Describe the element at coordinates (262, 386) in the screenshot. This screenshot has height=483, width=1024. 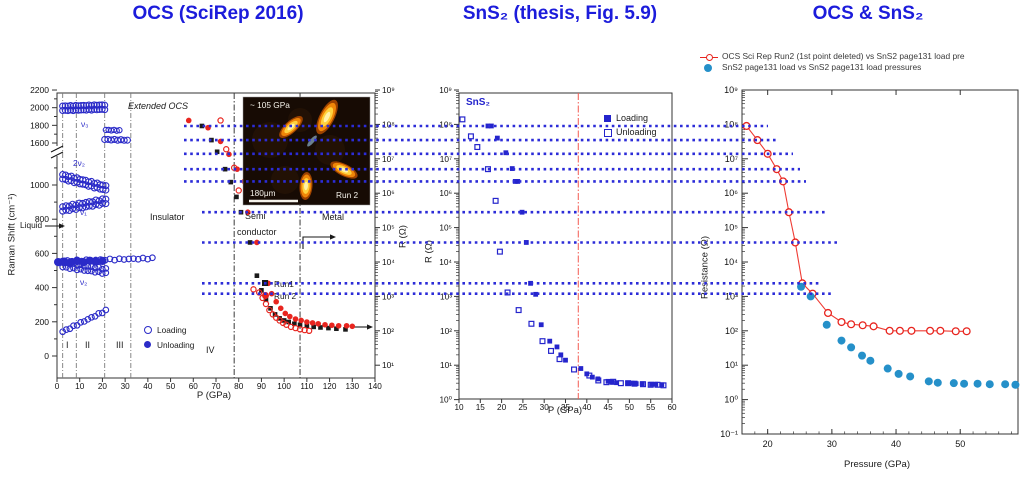
I see `tick-label: 90` at that location.